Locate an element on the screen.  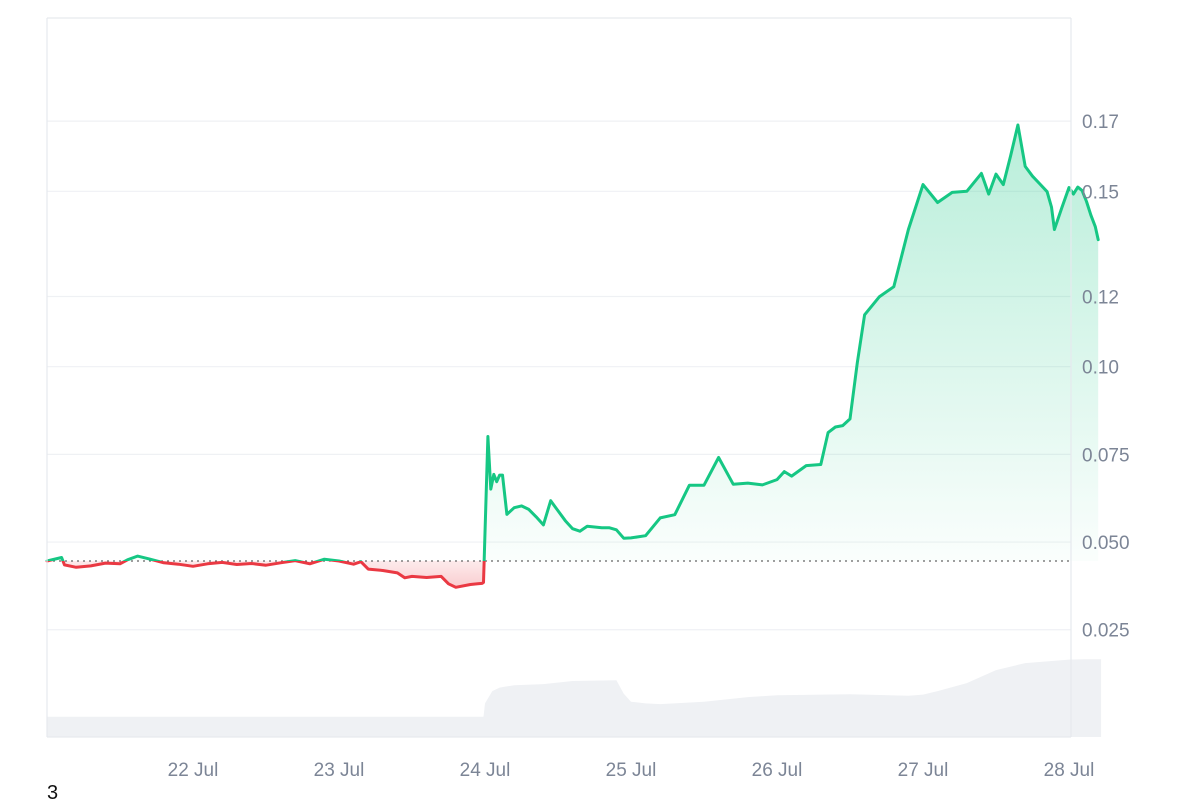
y-tick-label: 0.025 is located at coordinates (1106, 631).